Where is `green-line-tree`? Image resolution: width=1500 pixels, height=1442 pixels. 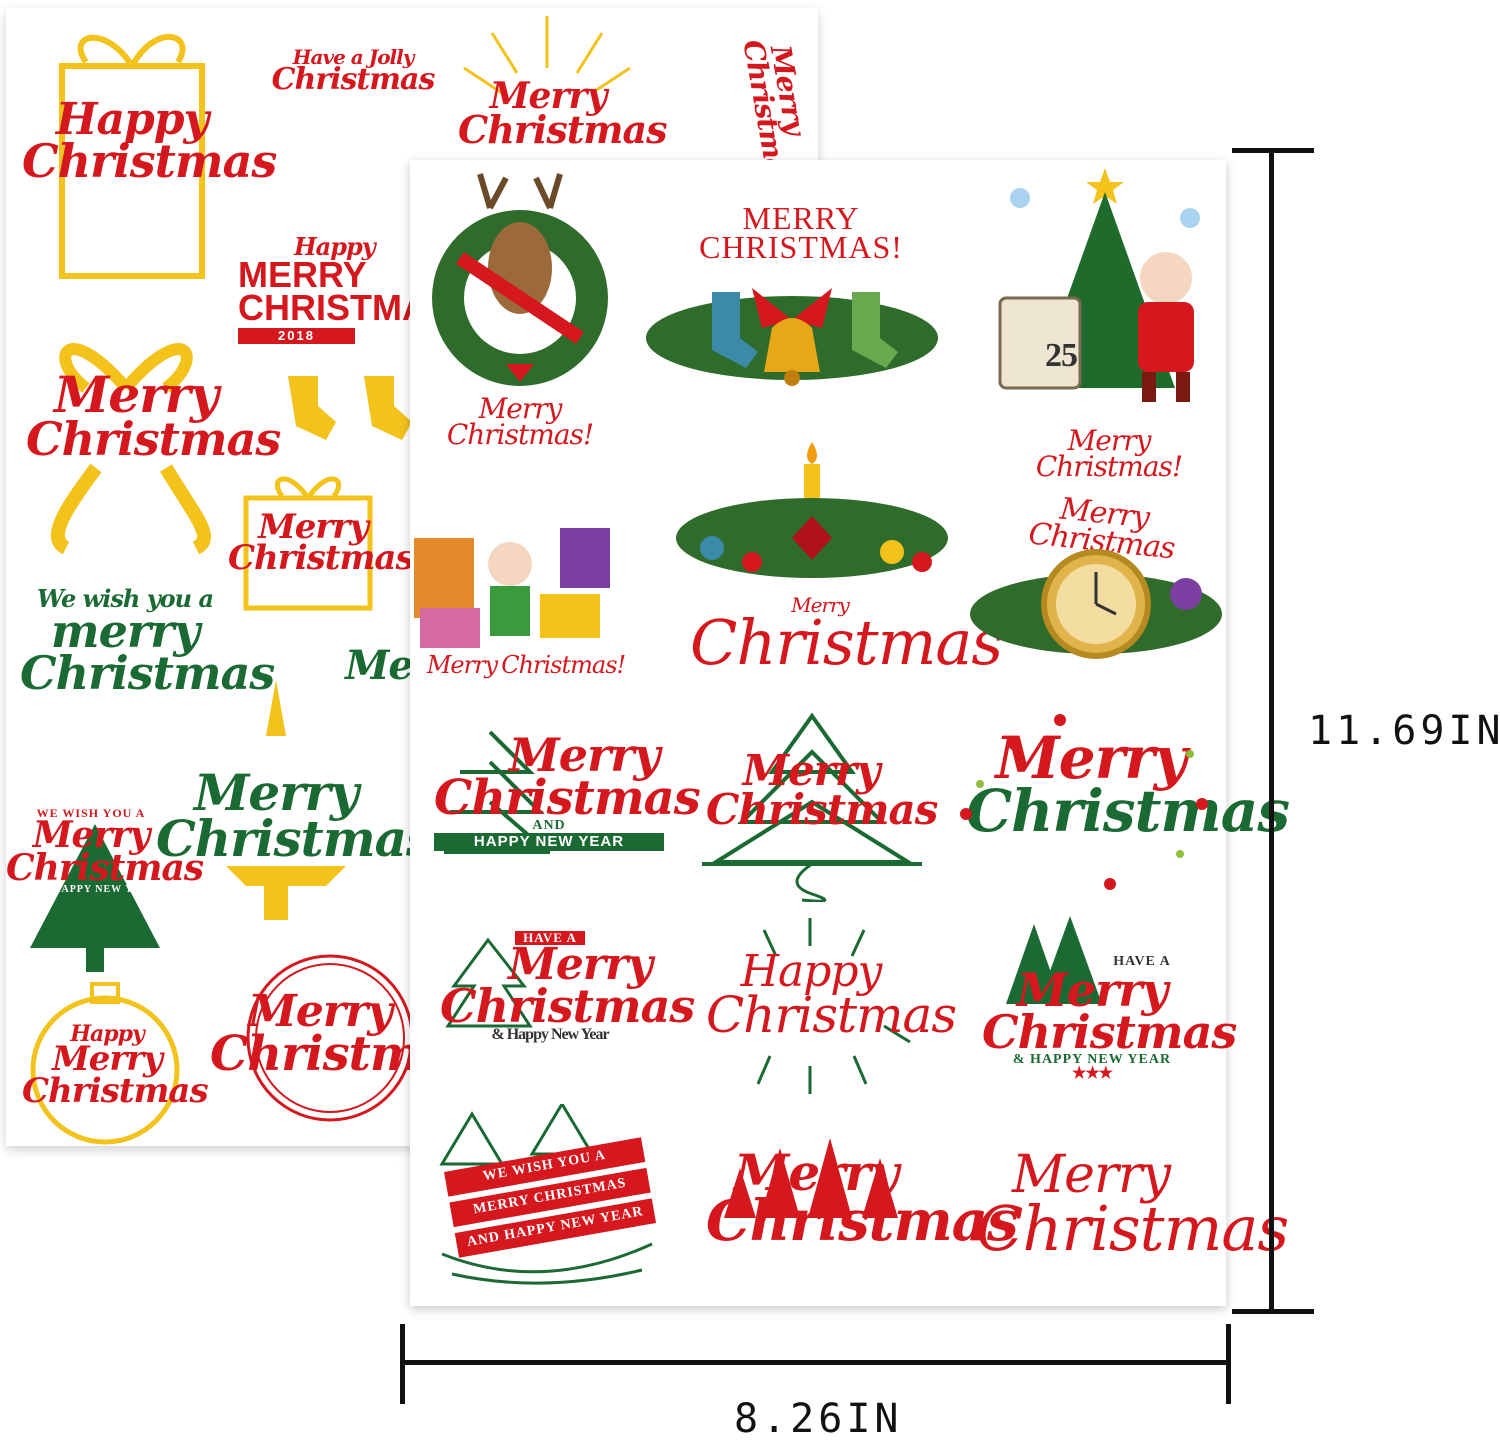 green-line-tree is located at coordinates (489, 982).